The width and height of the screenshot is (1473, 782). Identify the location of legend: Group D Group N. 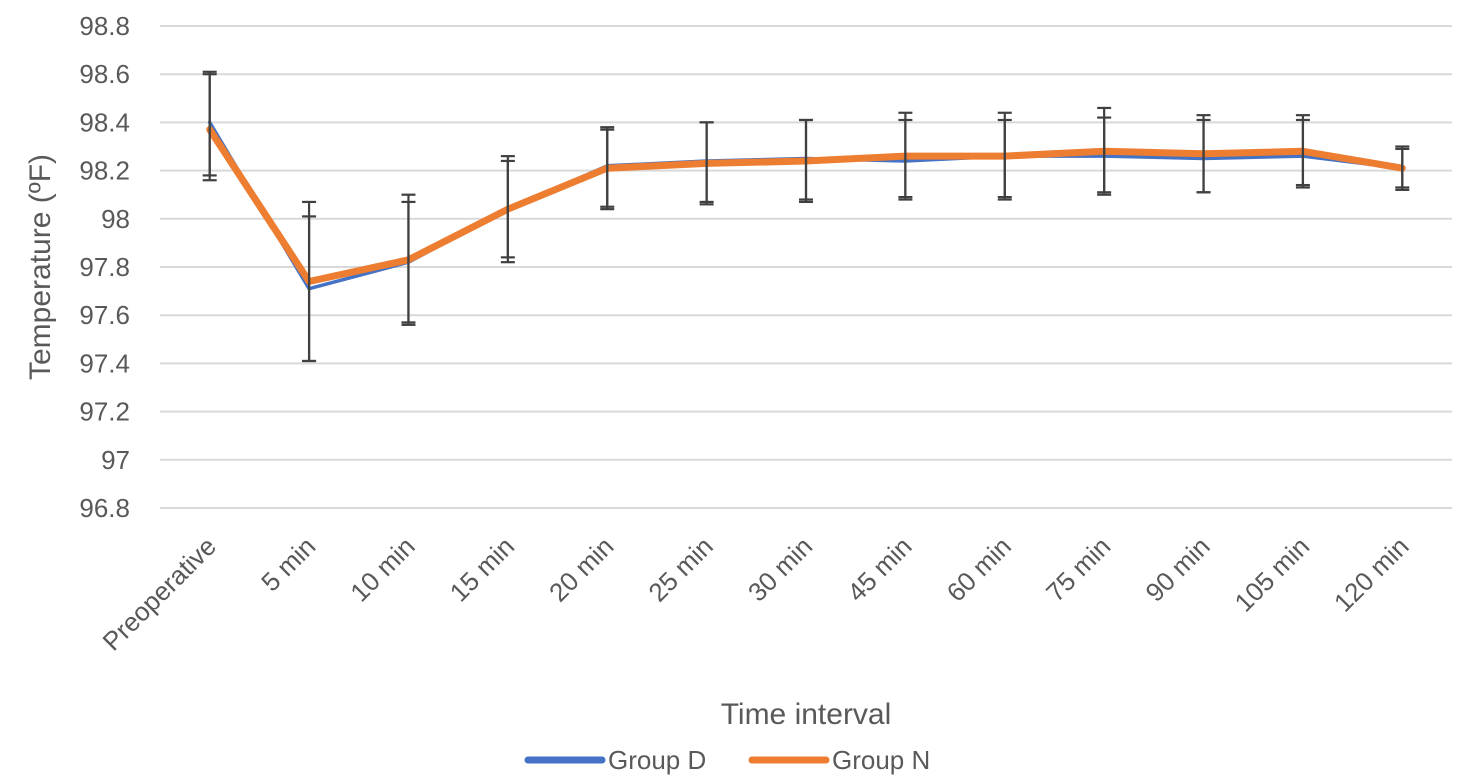
(727, 760).